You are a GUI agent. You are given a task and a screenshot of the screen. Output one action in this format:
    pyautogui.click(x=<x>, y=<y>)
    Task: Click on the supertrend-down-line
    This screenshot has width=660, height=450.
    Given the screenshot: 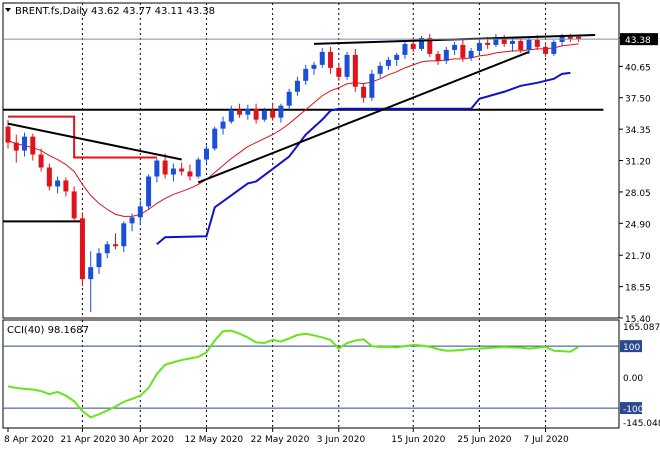 What is the action you would take?
    pyautogui.click(x=82, y=137)
    